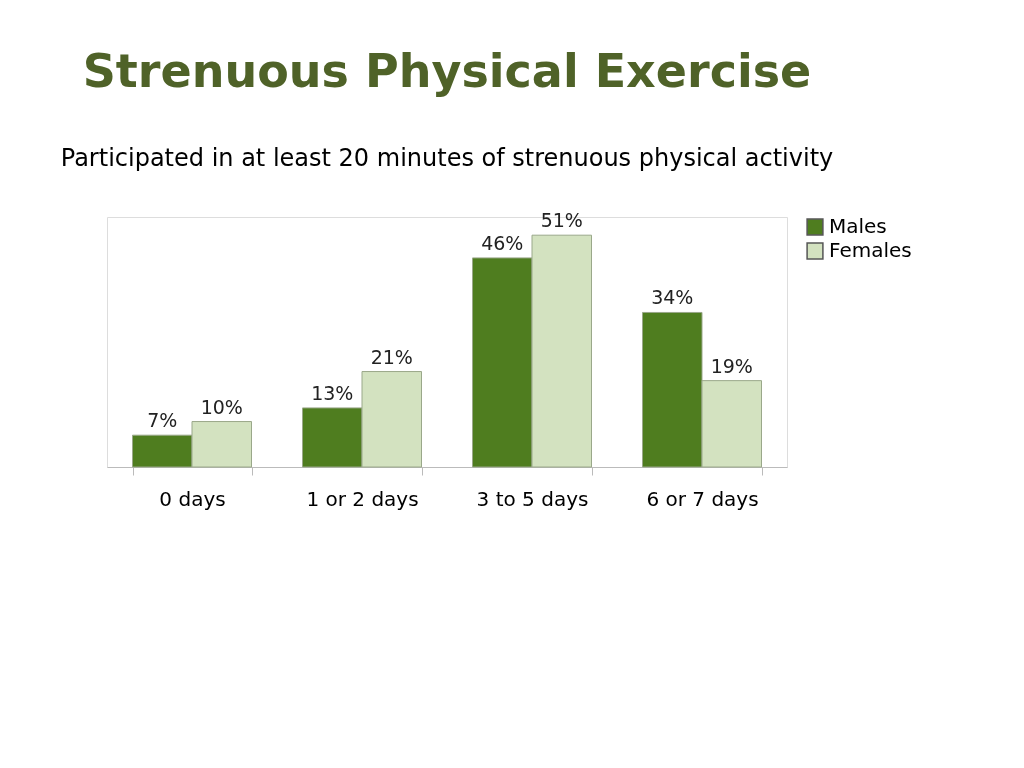 This screenshot has height=768, width=1024. I want to click on x-tick-label: 3 to 5 days, so click(532, 498).